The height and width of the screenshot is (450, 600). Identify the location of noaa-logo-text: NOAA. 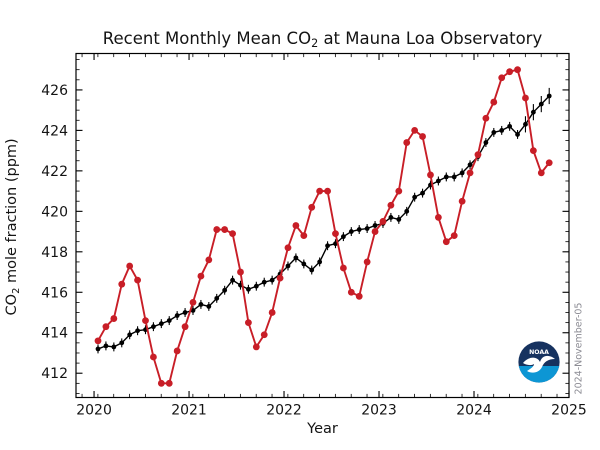
(539, 352).